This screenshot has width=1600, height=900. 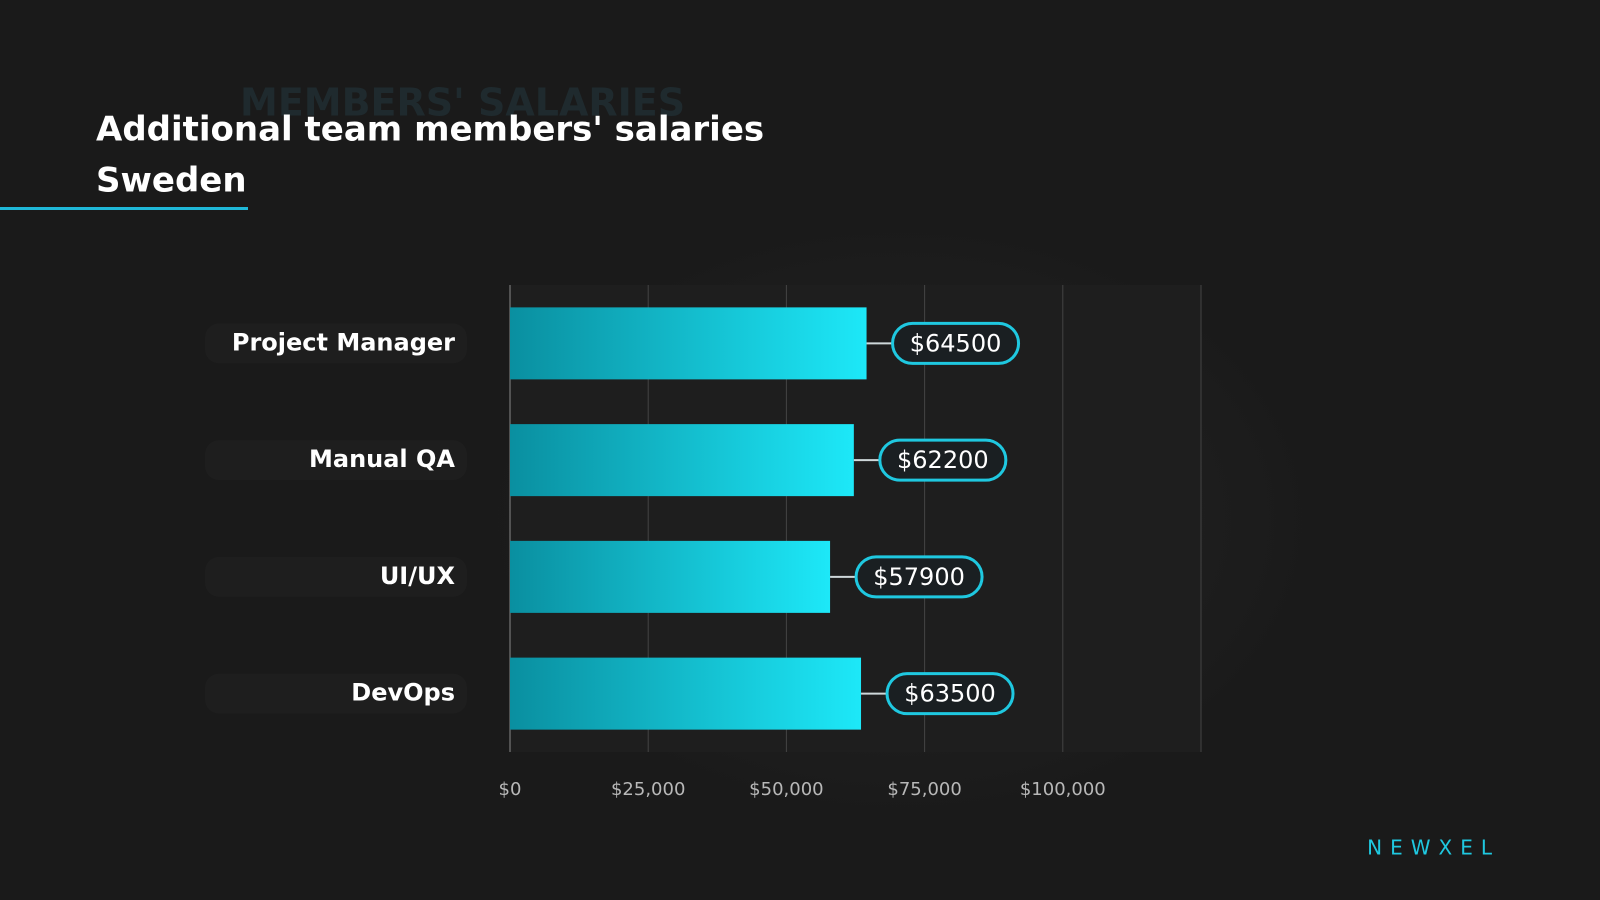 What do you see at coordinates (382, 459) in the screenshot?
I see `y-tick-label: Manual QA` at bounding box center [382, 459].